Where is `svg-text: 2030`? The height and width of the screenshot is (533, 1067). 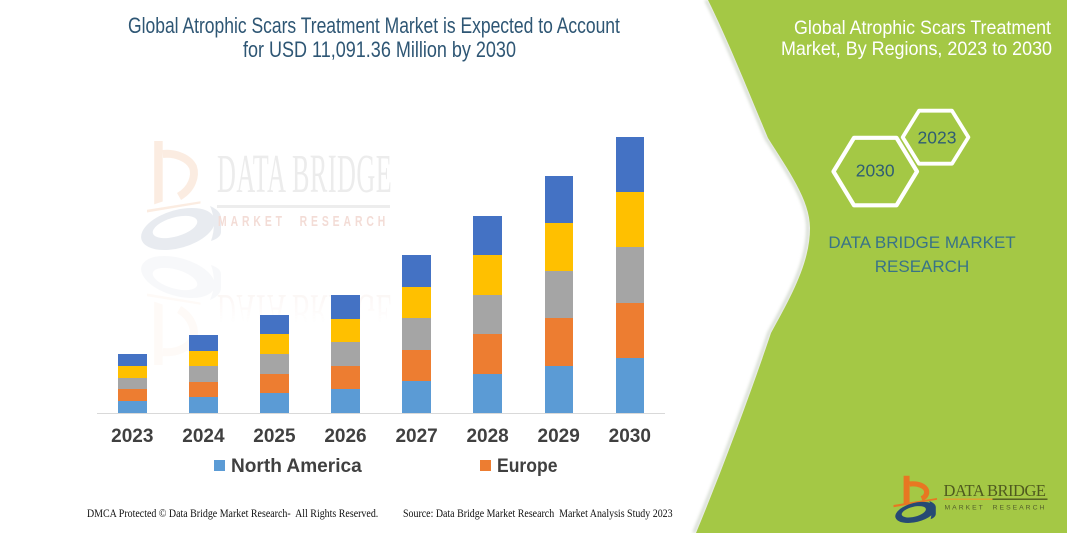 svg-text: 2030 is located at coordinates (875, 171).